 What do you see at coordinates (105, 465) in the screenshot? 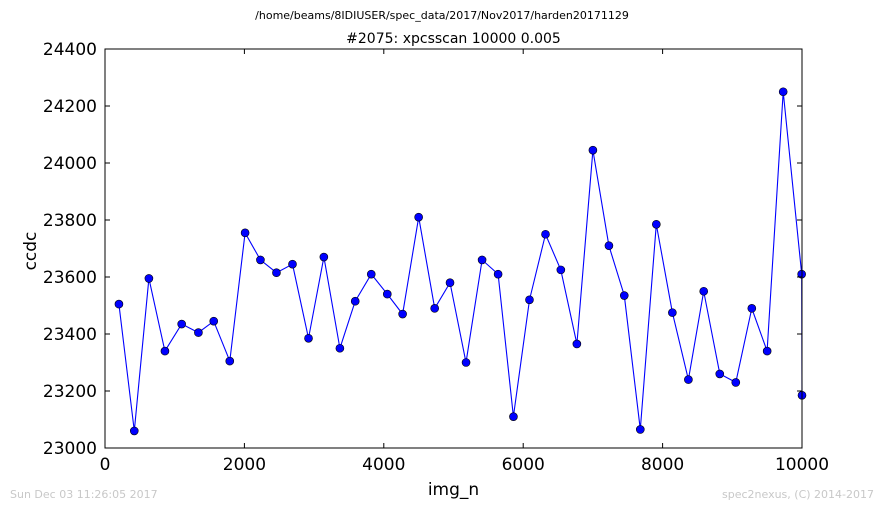
I see `x-tick-label: 0` at bounding box center [105, 465].